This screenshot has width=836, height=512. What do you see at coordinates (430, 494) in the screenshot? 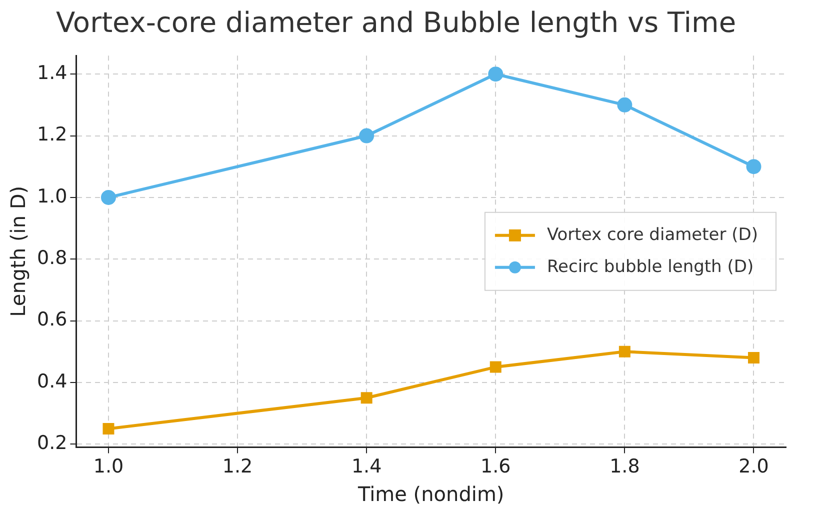
I see `x-axis-title: Time (nondim)` at bounding box center [430, 494].